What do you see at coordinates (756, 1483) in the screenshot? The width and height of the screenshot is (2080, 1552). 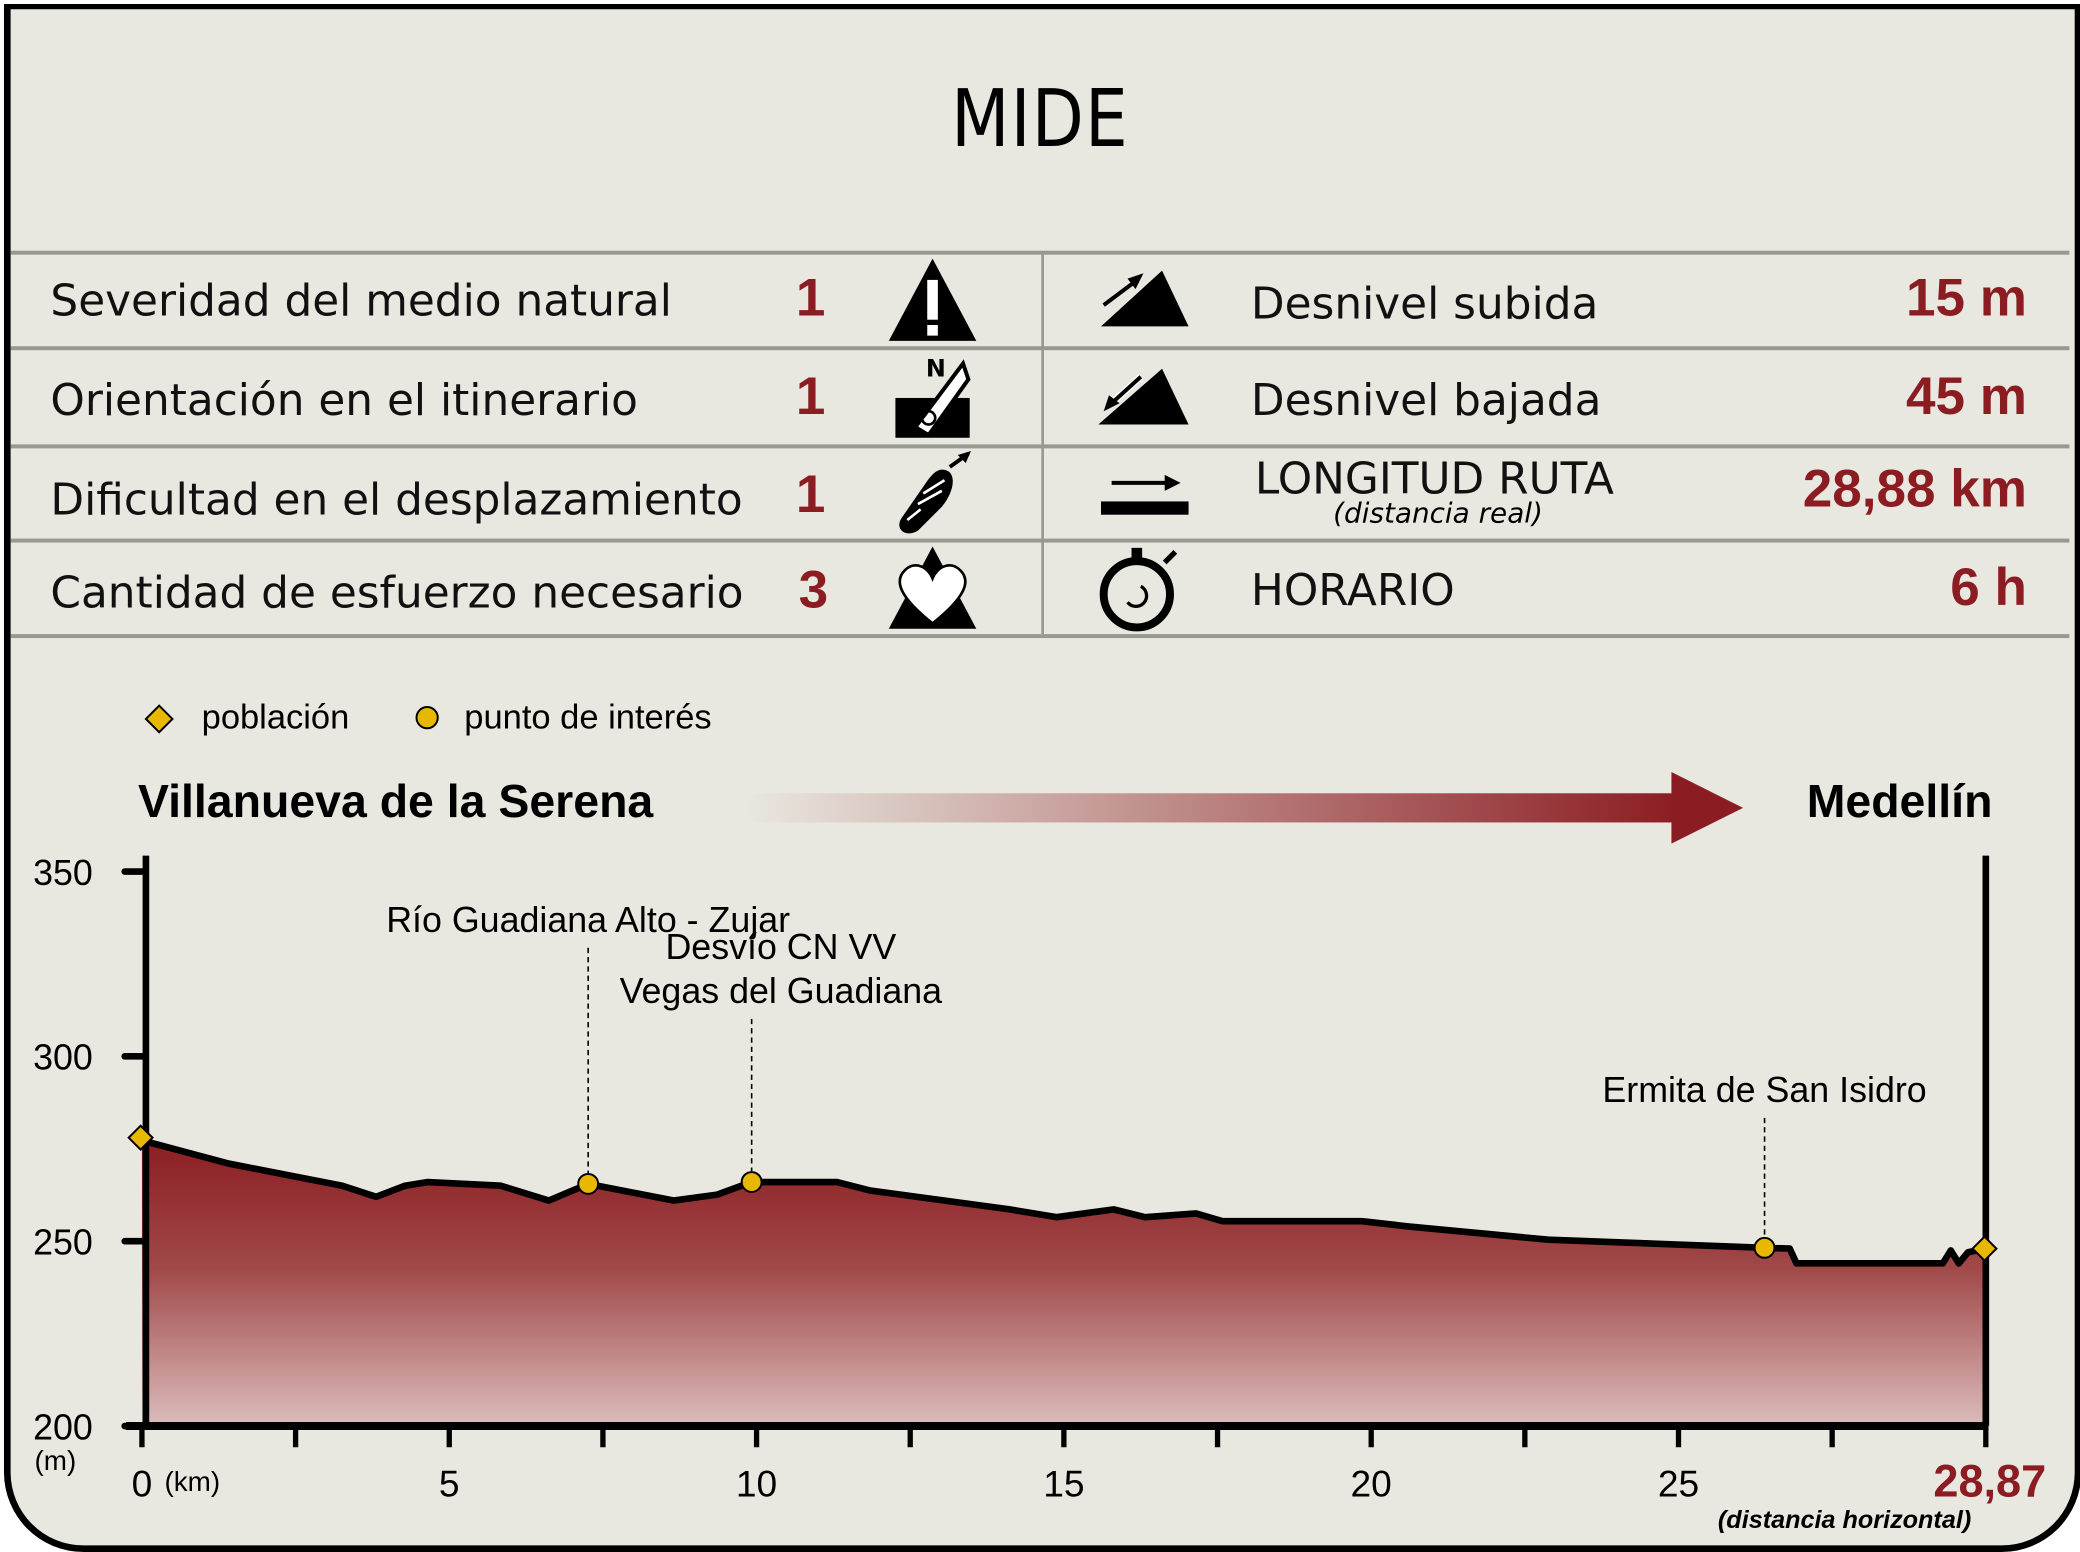 I see `x-tick-label: 10` at bounding box center [756, 1483].